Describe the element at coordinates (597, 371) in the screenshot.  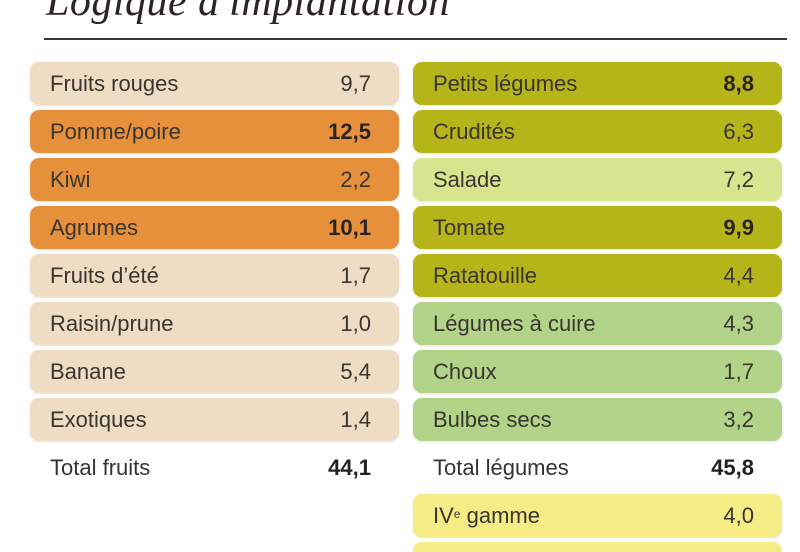
I see `legume-row: Choux 1,7` at that location.